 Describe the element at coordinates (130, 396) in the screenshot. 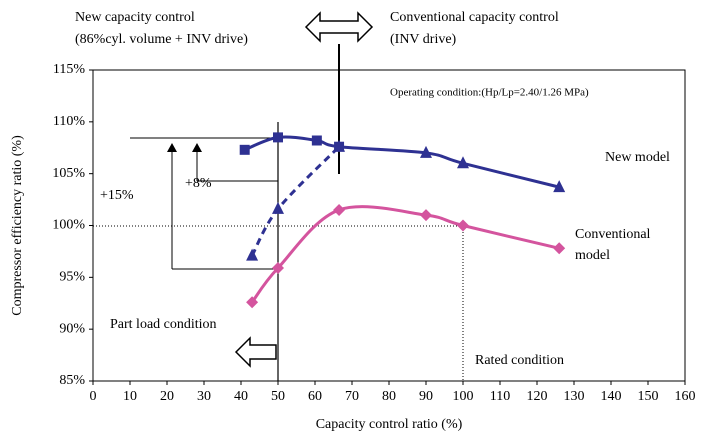

I see `x-tick-label: 10` at that location.